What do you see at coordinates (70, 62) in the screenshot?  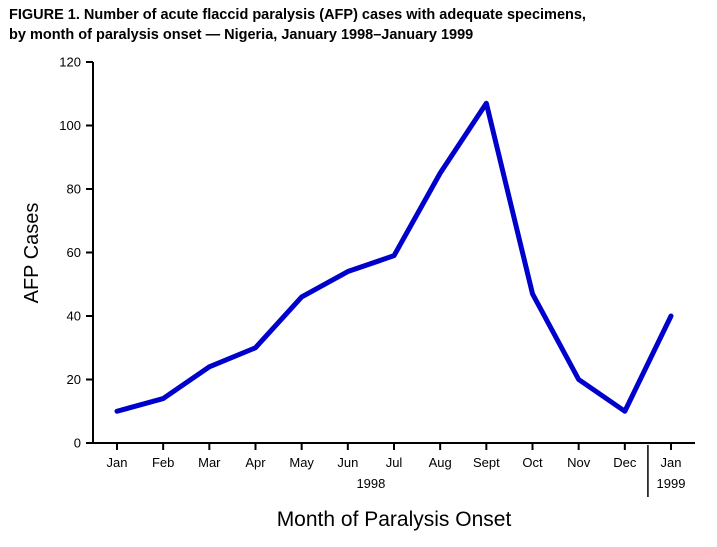 I see `y-tick-label: 120` at bounding box center [70, 62].